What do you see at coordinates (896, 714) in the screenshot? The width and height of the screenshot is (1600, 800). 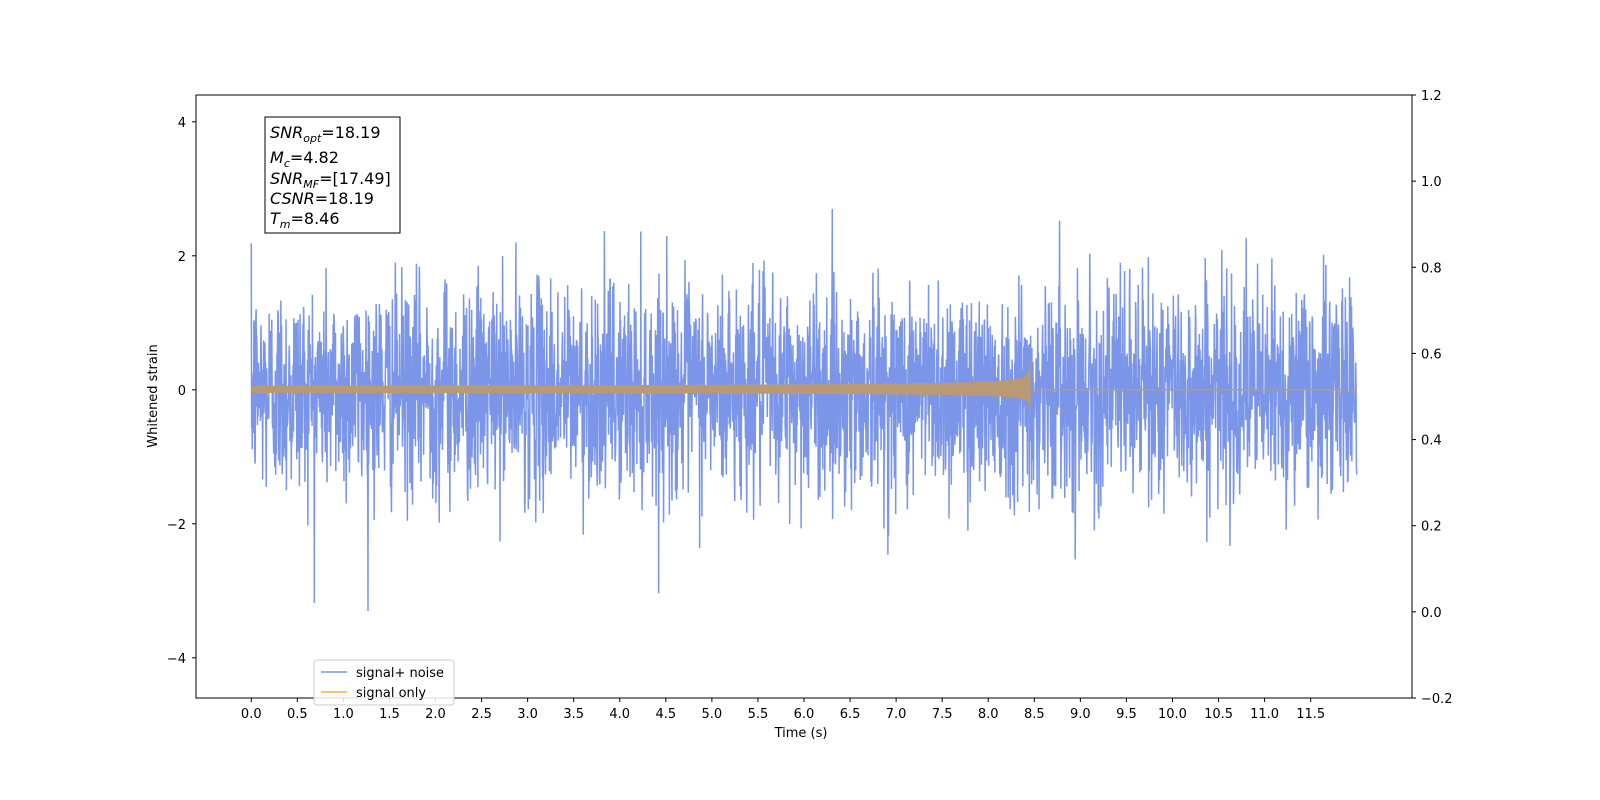 I see `x-tick-label: 7.0` at bounding box center [896, 714].